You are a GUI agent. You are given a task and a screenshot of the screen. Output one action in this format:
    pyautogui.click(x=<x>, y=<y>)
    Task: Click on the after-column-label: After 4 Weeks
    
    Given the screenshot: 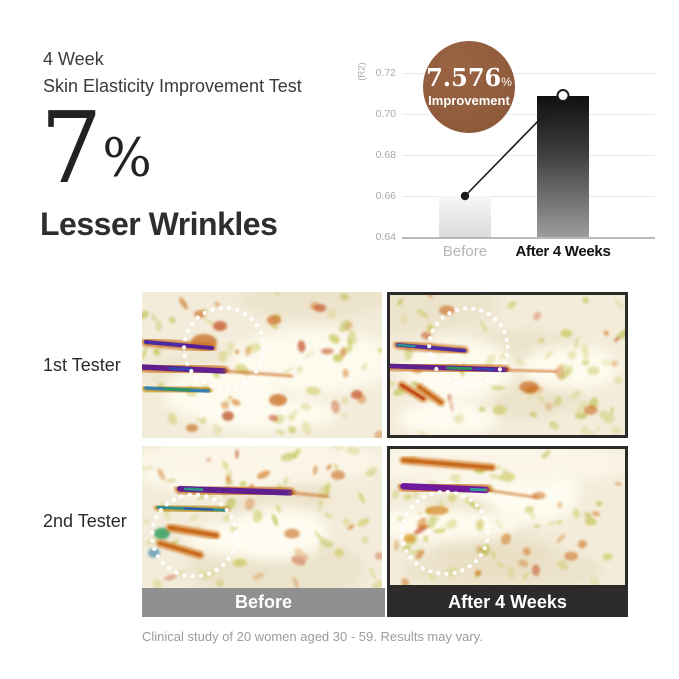 What is the action you would take?
    pyautogui.click(x=507, y=602)
    